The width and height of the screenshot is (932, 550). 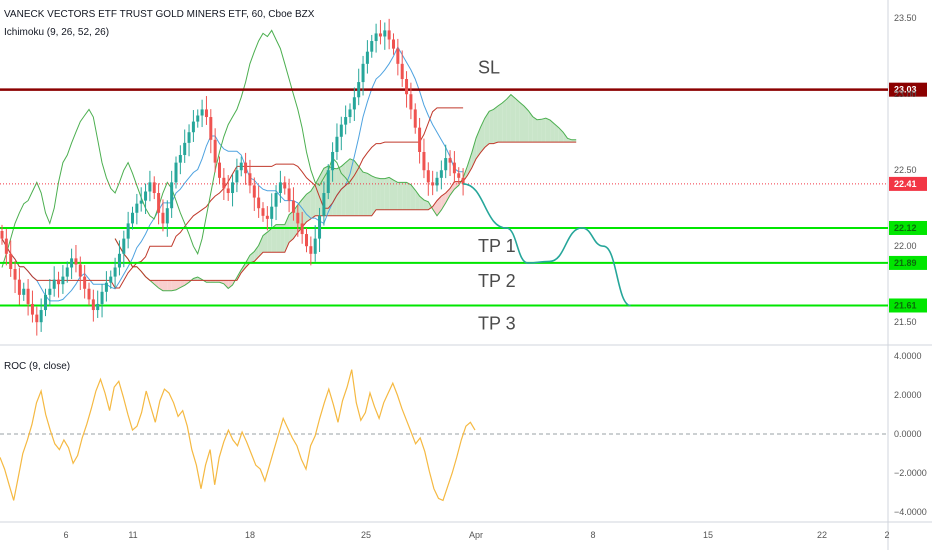 I want to click on roc-label: ROC (9, close), so click(x=37, y=366).